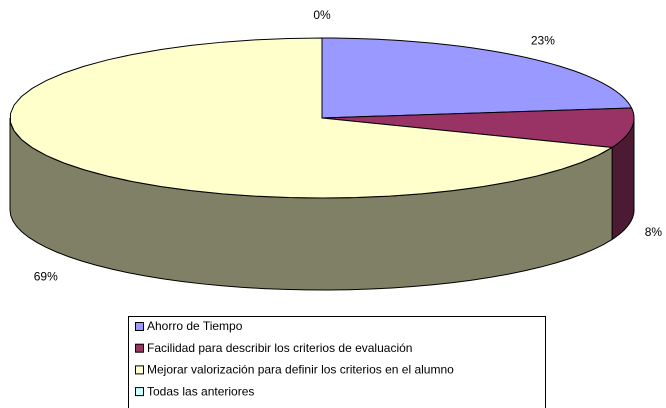 Image resolution: width=666 pixels, height=408 pixels. Describe the element at coordinates (322, 15) in the screenshot. I see `data-label: 0%` at that location.